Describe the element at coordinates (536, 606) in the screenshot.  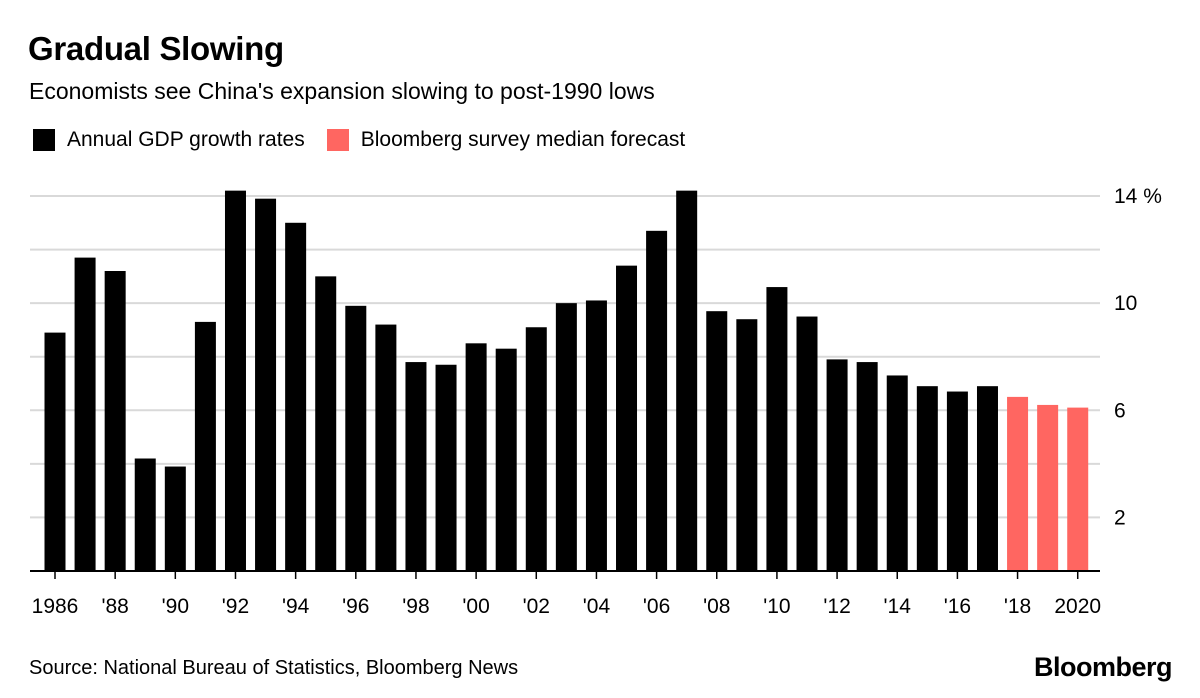
I see `x-tick-label: '02` at that location.